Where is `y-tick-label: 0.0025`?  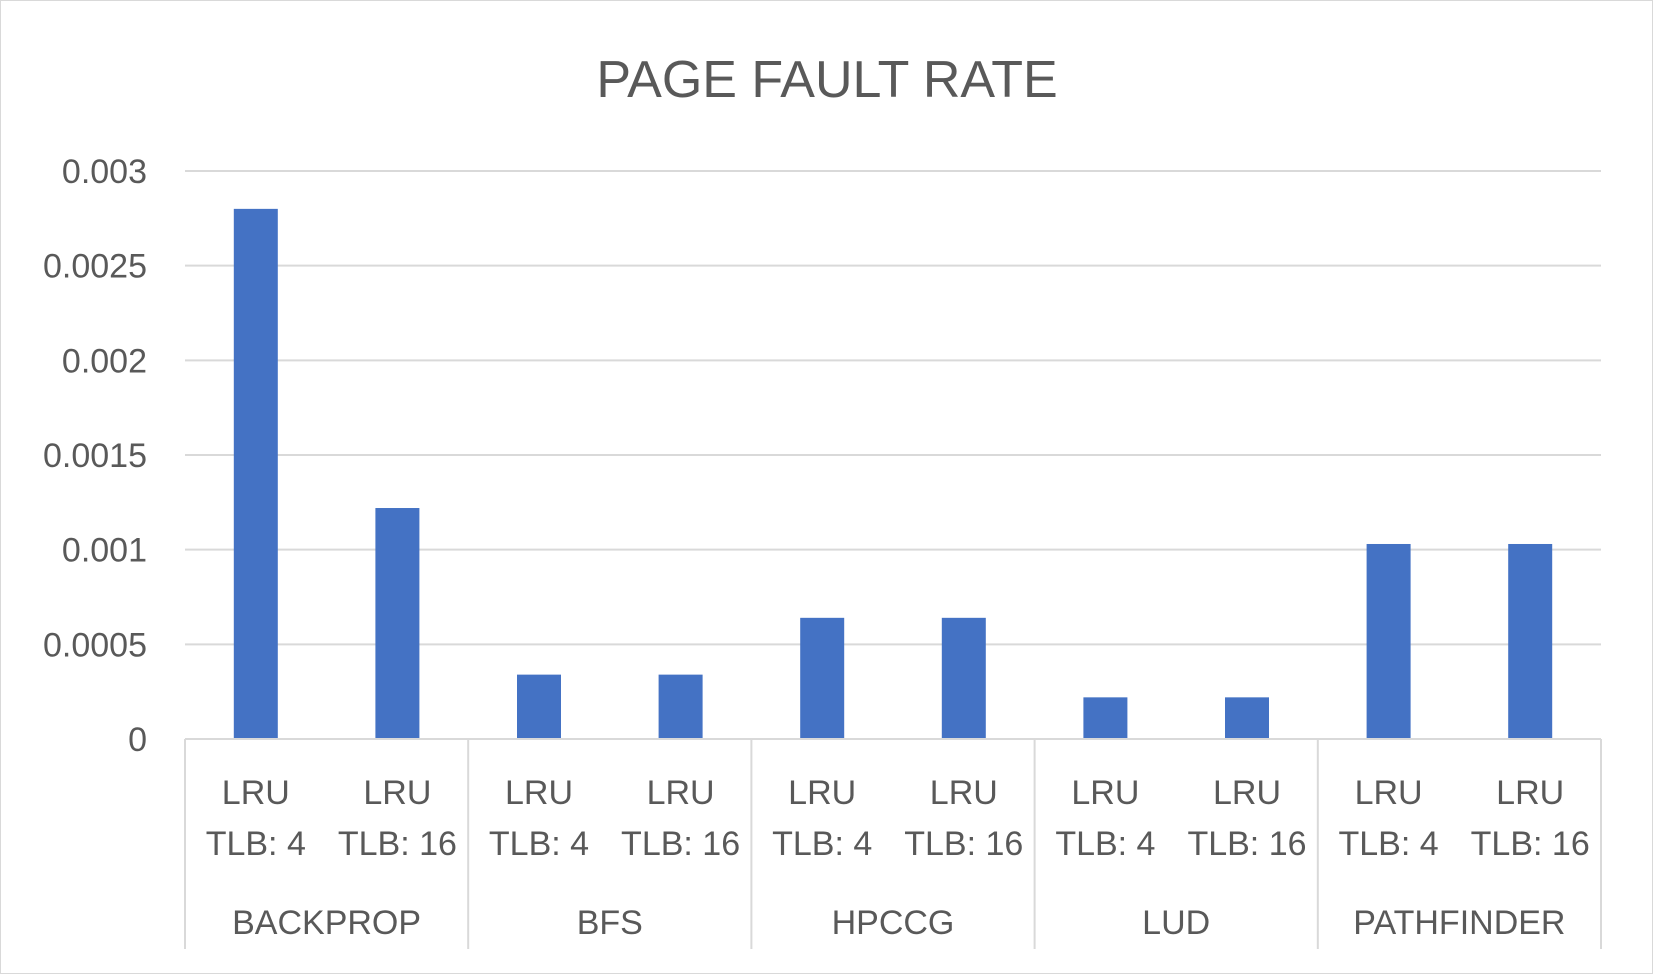
y-tick-label: 0.0025 is located at coordinates (95, 267).